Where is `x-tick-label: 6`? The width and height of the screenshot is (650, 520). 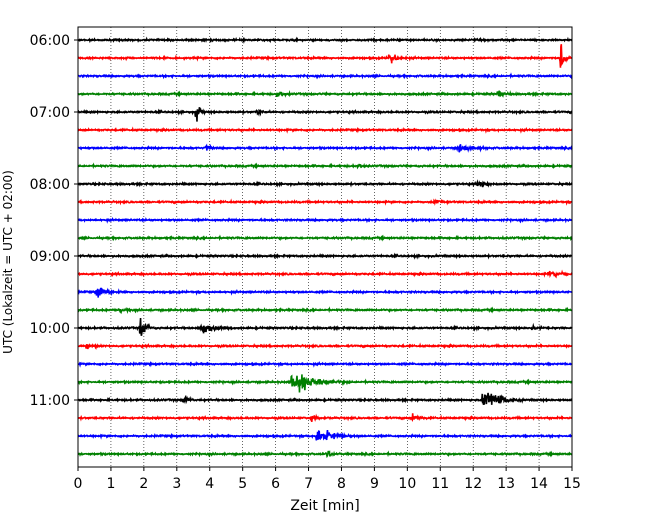 x-tick-label: 6 is located at coordinates (275, 484).